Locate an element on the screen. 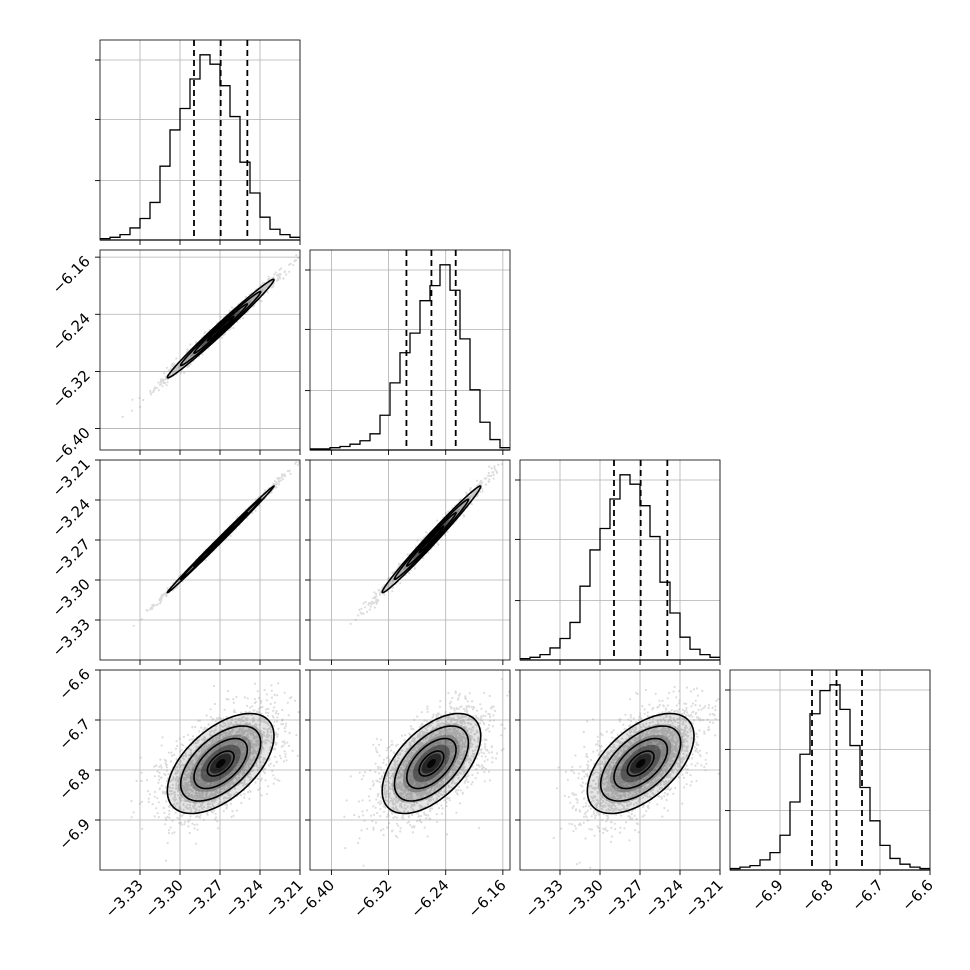 The height and width of the screenshot is (970, 970). y-tick-label: −6.32 is located at coordinates (71, 389).